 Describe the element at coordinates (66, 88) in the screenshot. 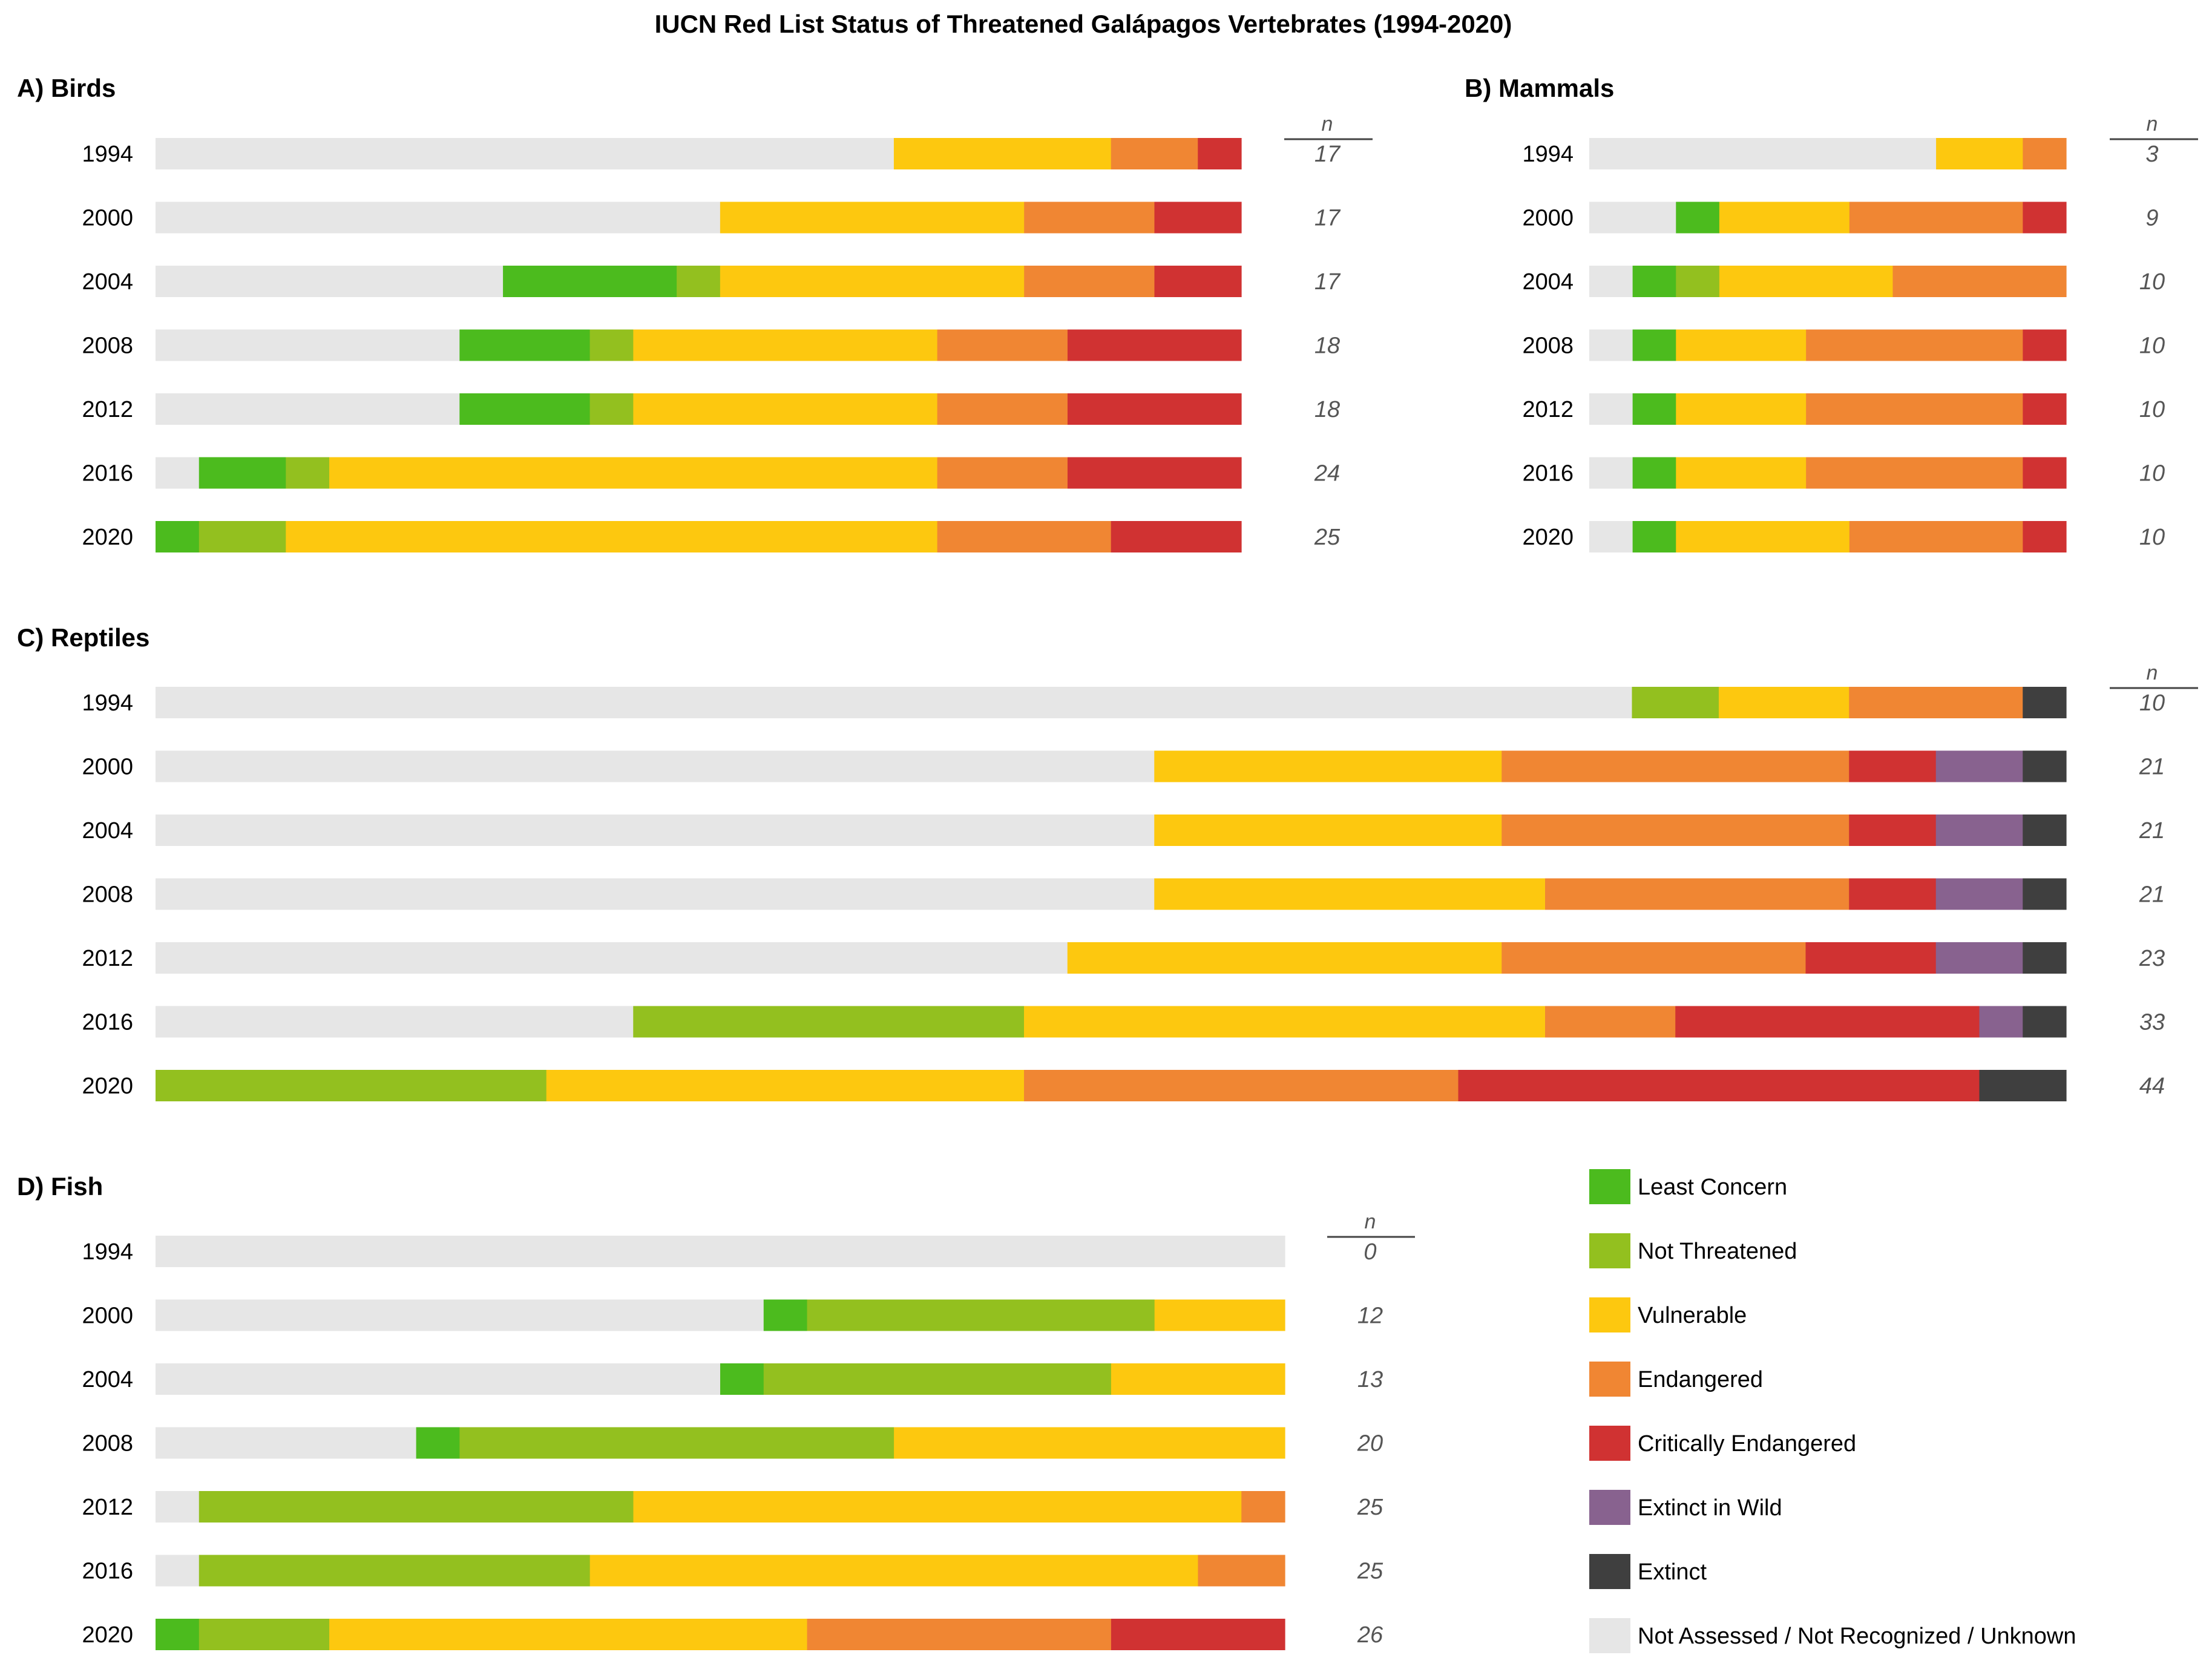

I see `panel-title-birds: A) Birds` at that location.